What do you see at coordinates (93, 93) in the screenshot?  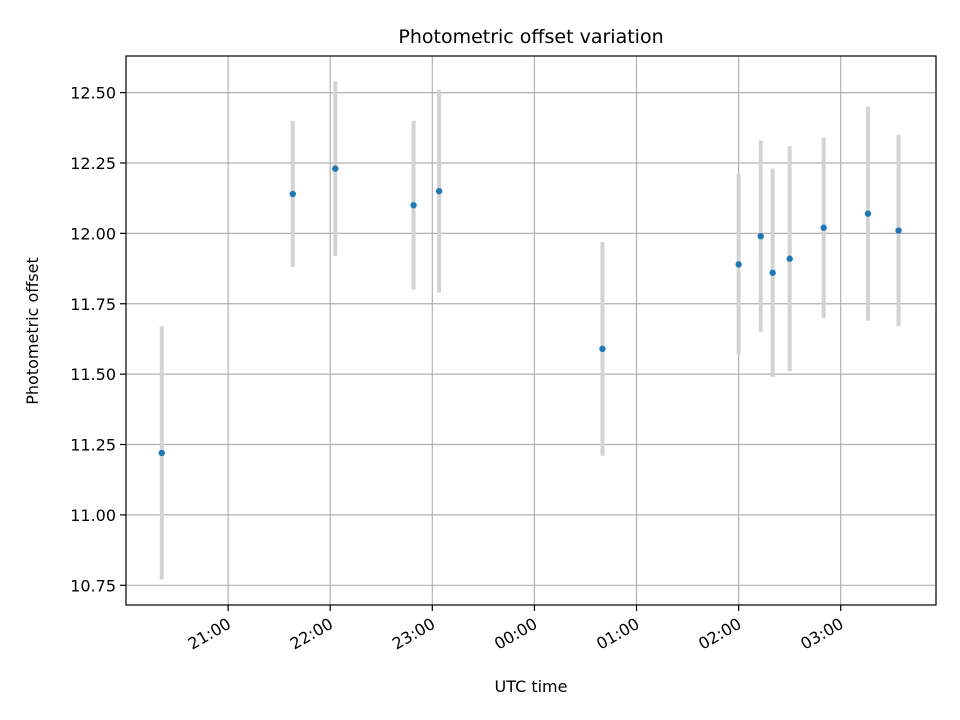 I see `y-tick-label: 12.50` at bounding box center [93, 93].